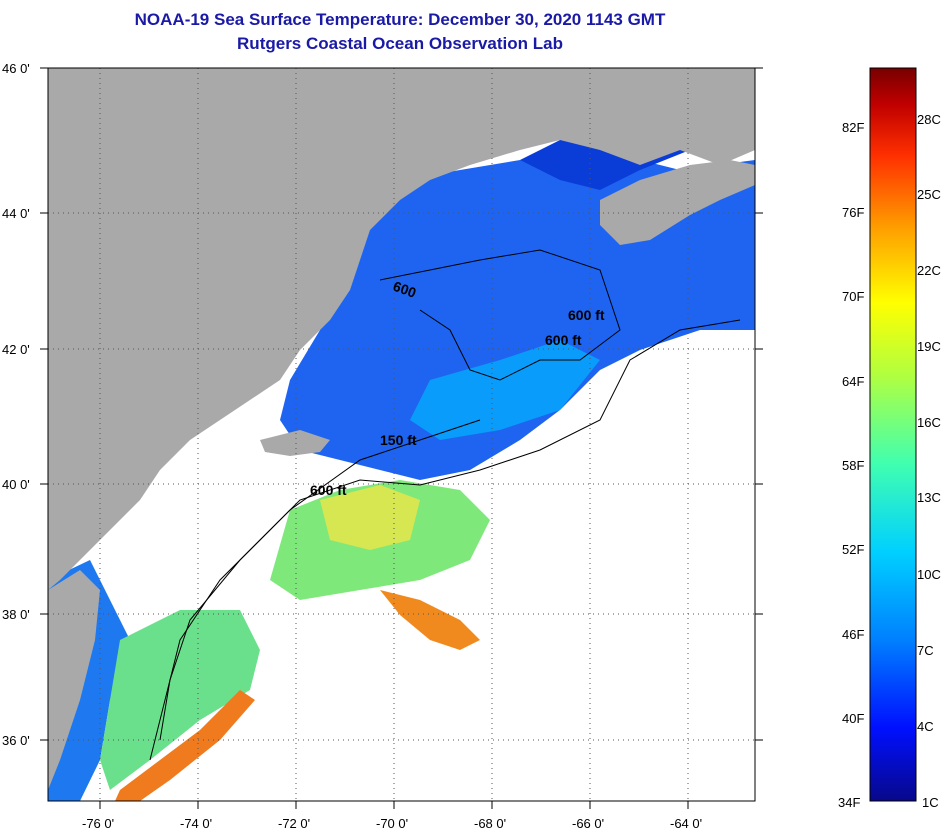  Describe the element at coordinates (853, 718) in the screenshot. I see `cb-f-40: 40F` at that location.